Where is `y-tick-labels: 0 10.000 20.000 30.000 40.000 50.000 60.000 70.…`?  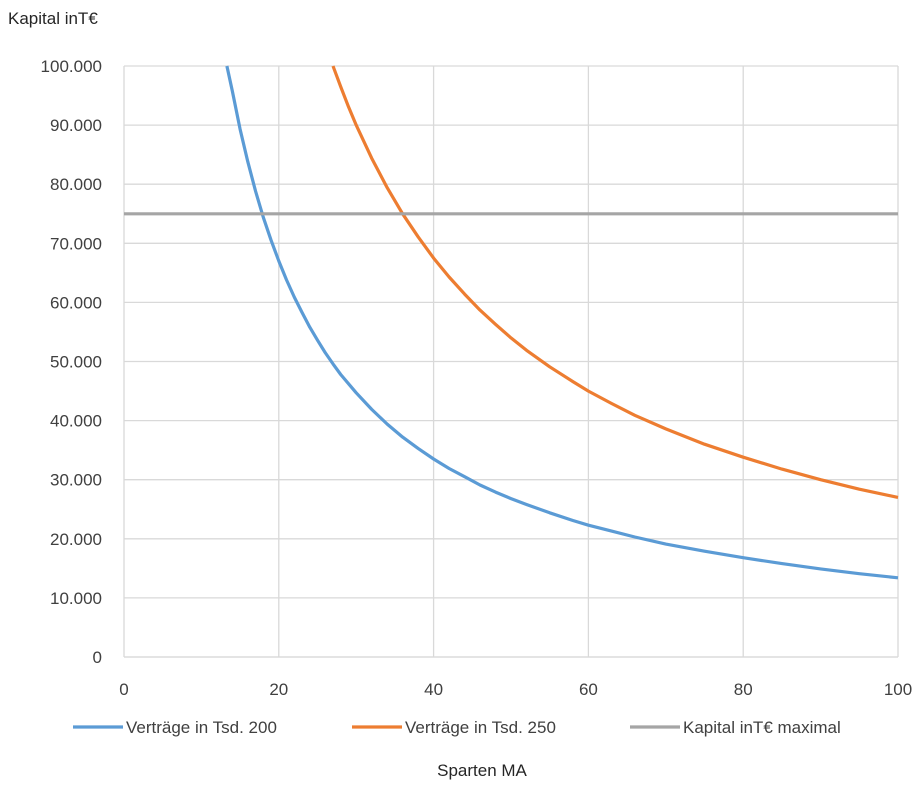 y-tick-labels: 0 10.000 20.000 30.000 40.000 50.000 60.000 70.… is located at coordinates (71, 362).